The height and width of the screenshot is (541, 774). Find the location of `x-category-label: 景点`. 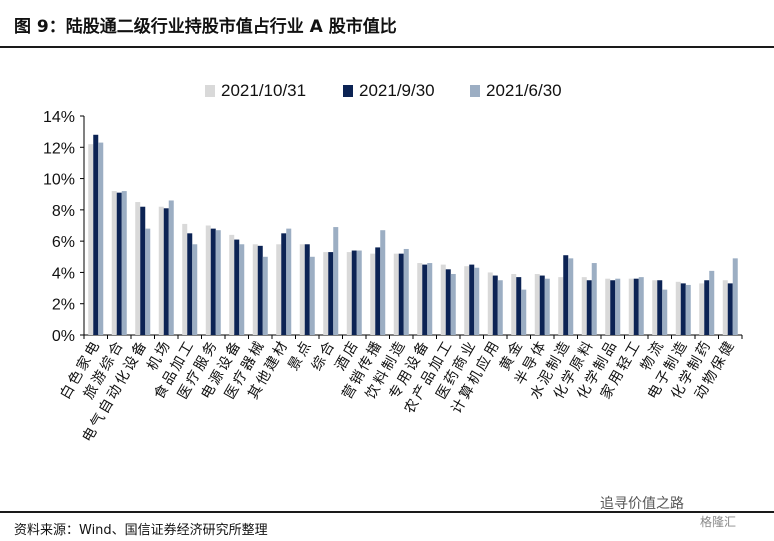

x-category-label: 景点 is located at coordinates (300, 355).